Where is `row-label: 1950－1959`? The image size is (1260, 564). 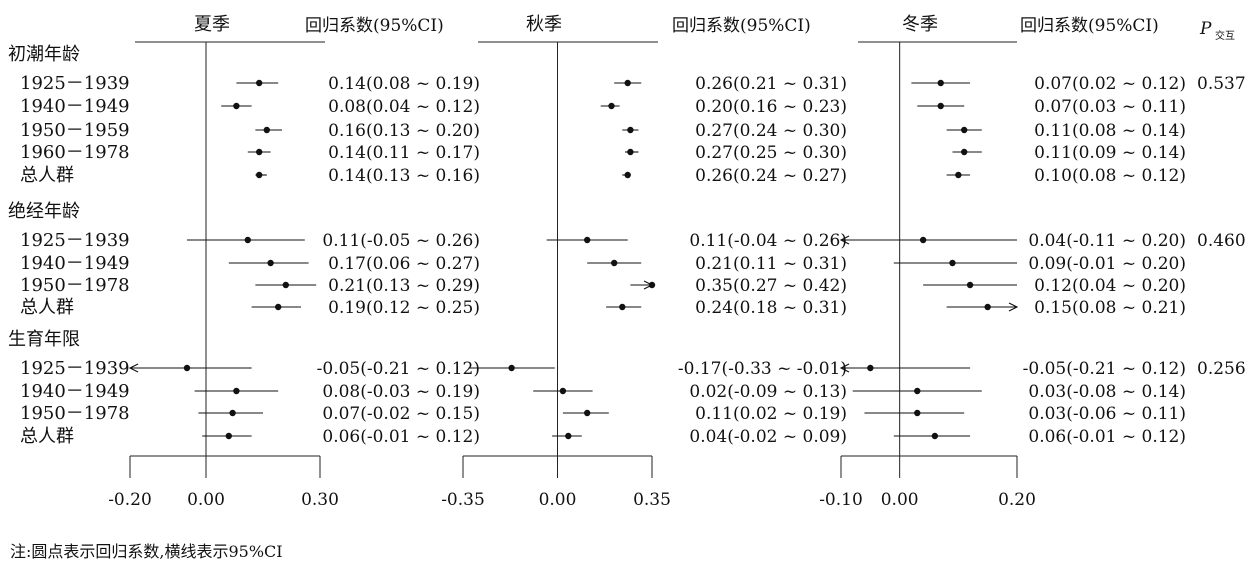
row-label: 1950－1959 is located at coordinates (75, 130).